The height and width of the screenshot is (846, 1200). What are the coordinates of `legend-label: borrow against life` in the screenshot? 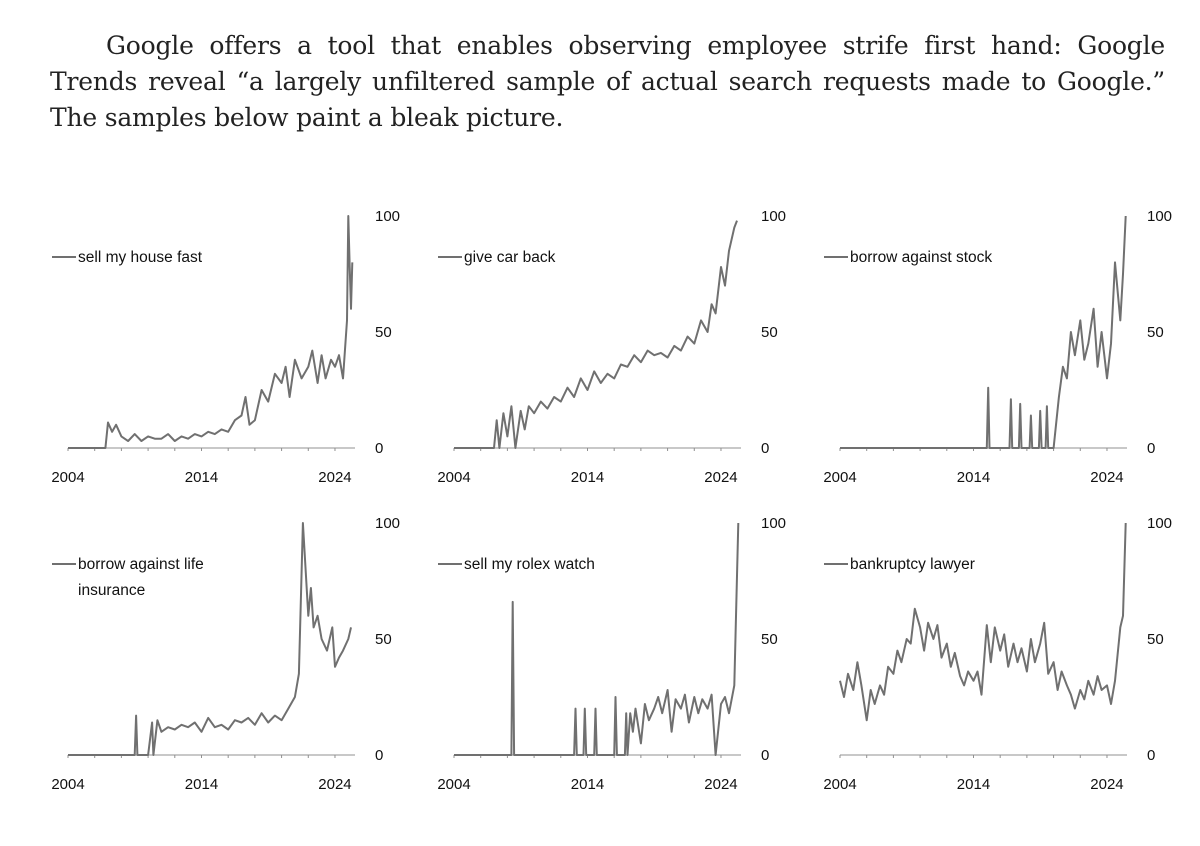 It's located at (141, 564).